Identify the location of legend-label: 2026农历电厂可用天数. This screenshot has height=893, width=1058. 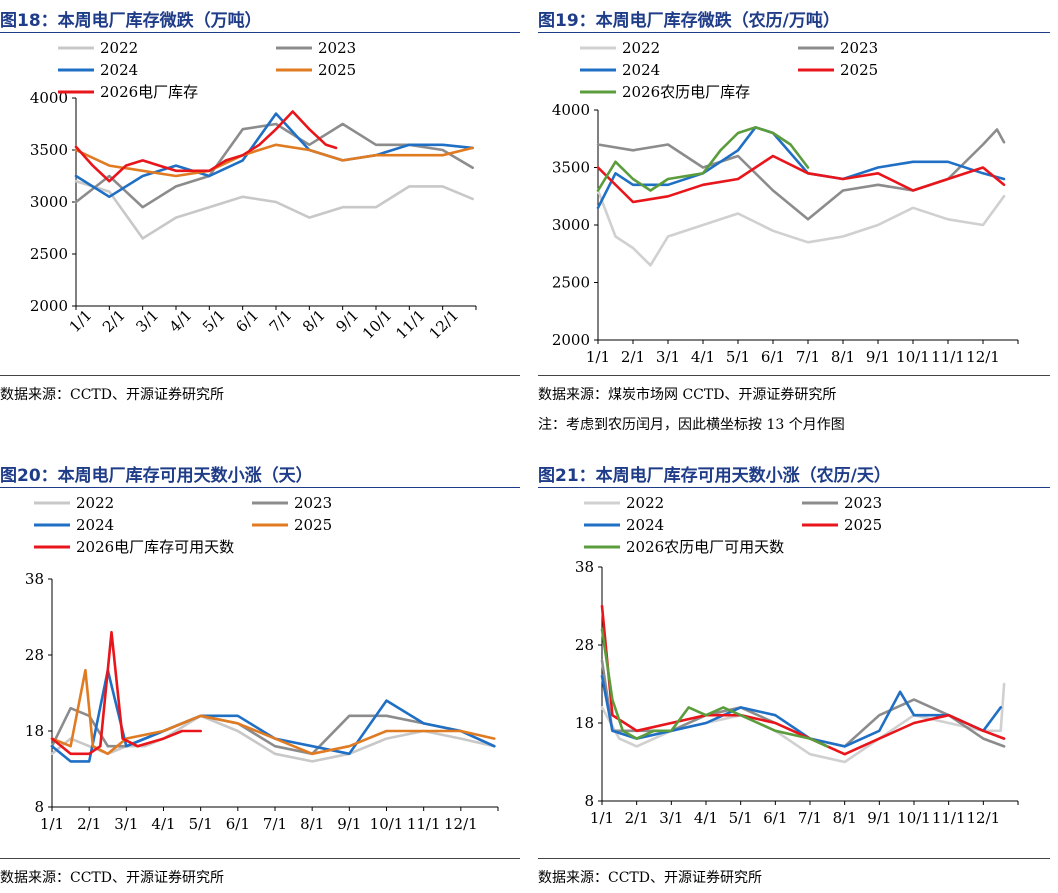
(705, 547).